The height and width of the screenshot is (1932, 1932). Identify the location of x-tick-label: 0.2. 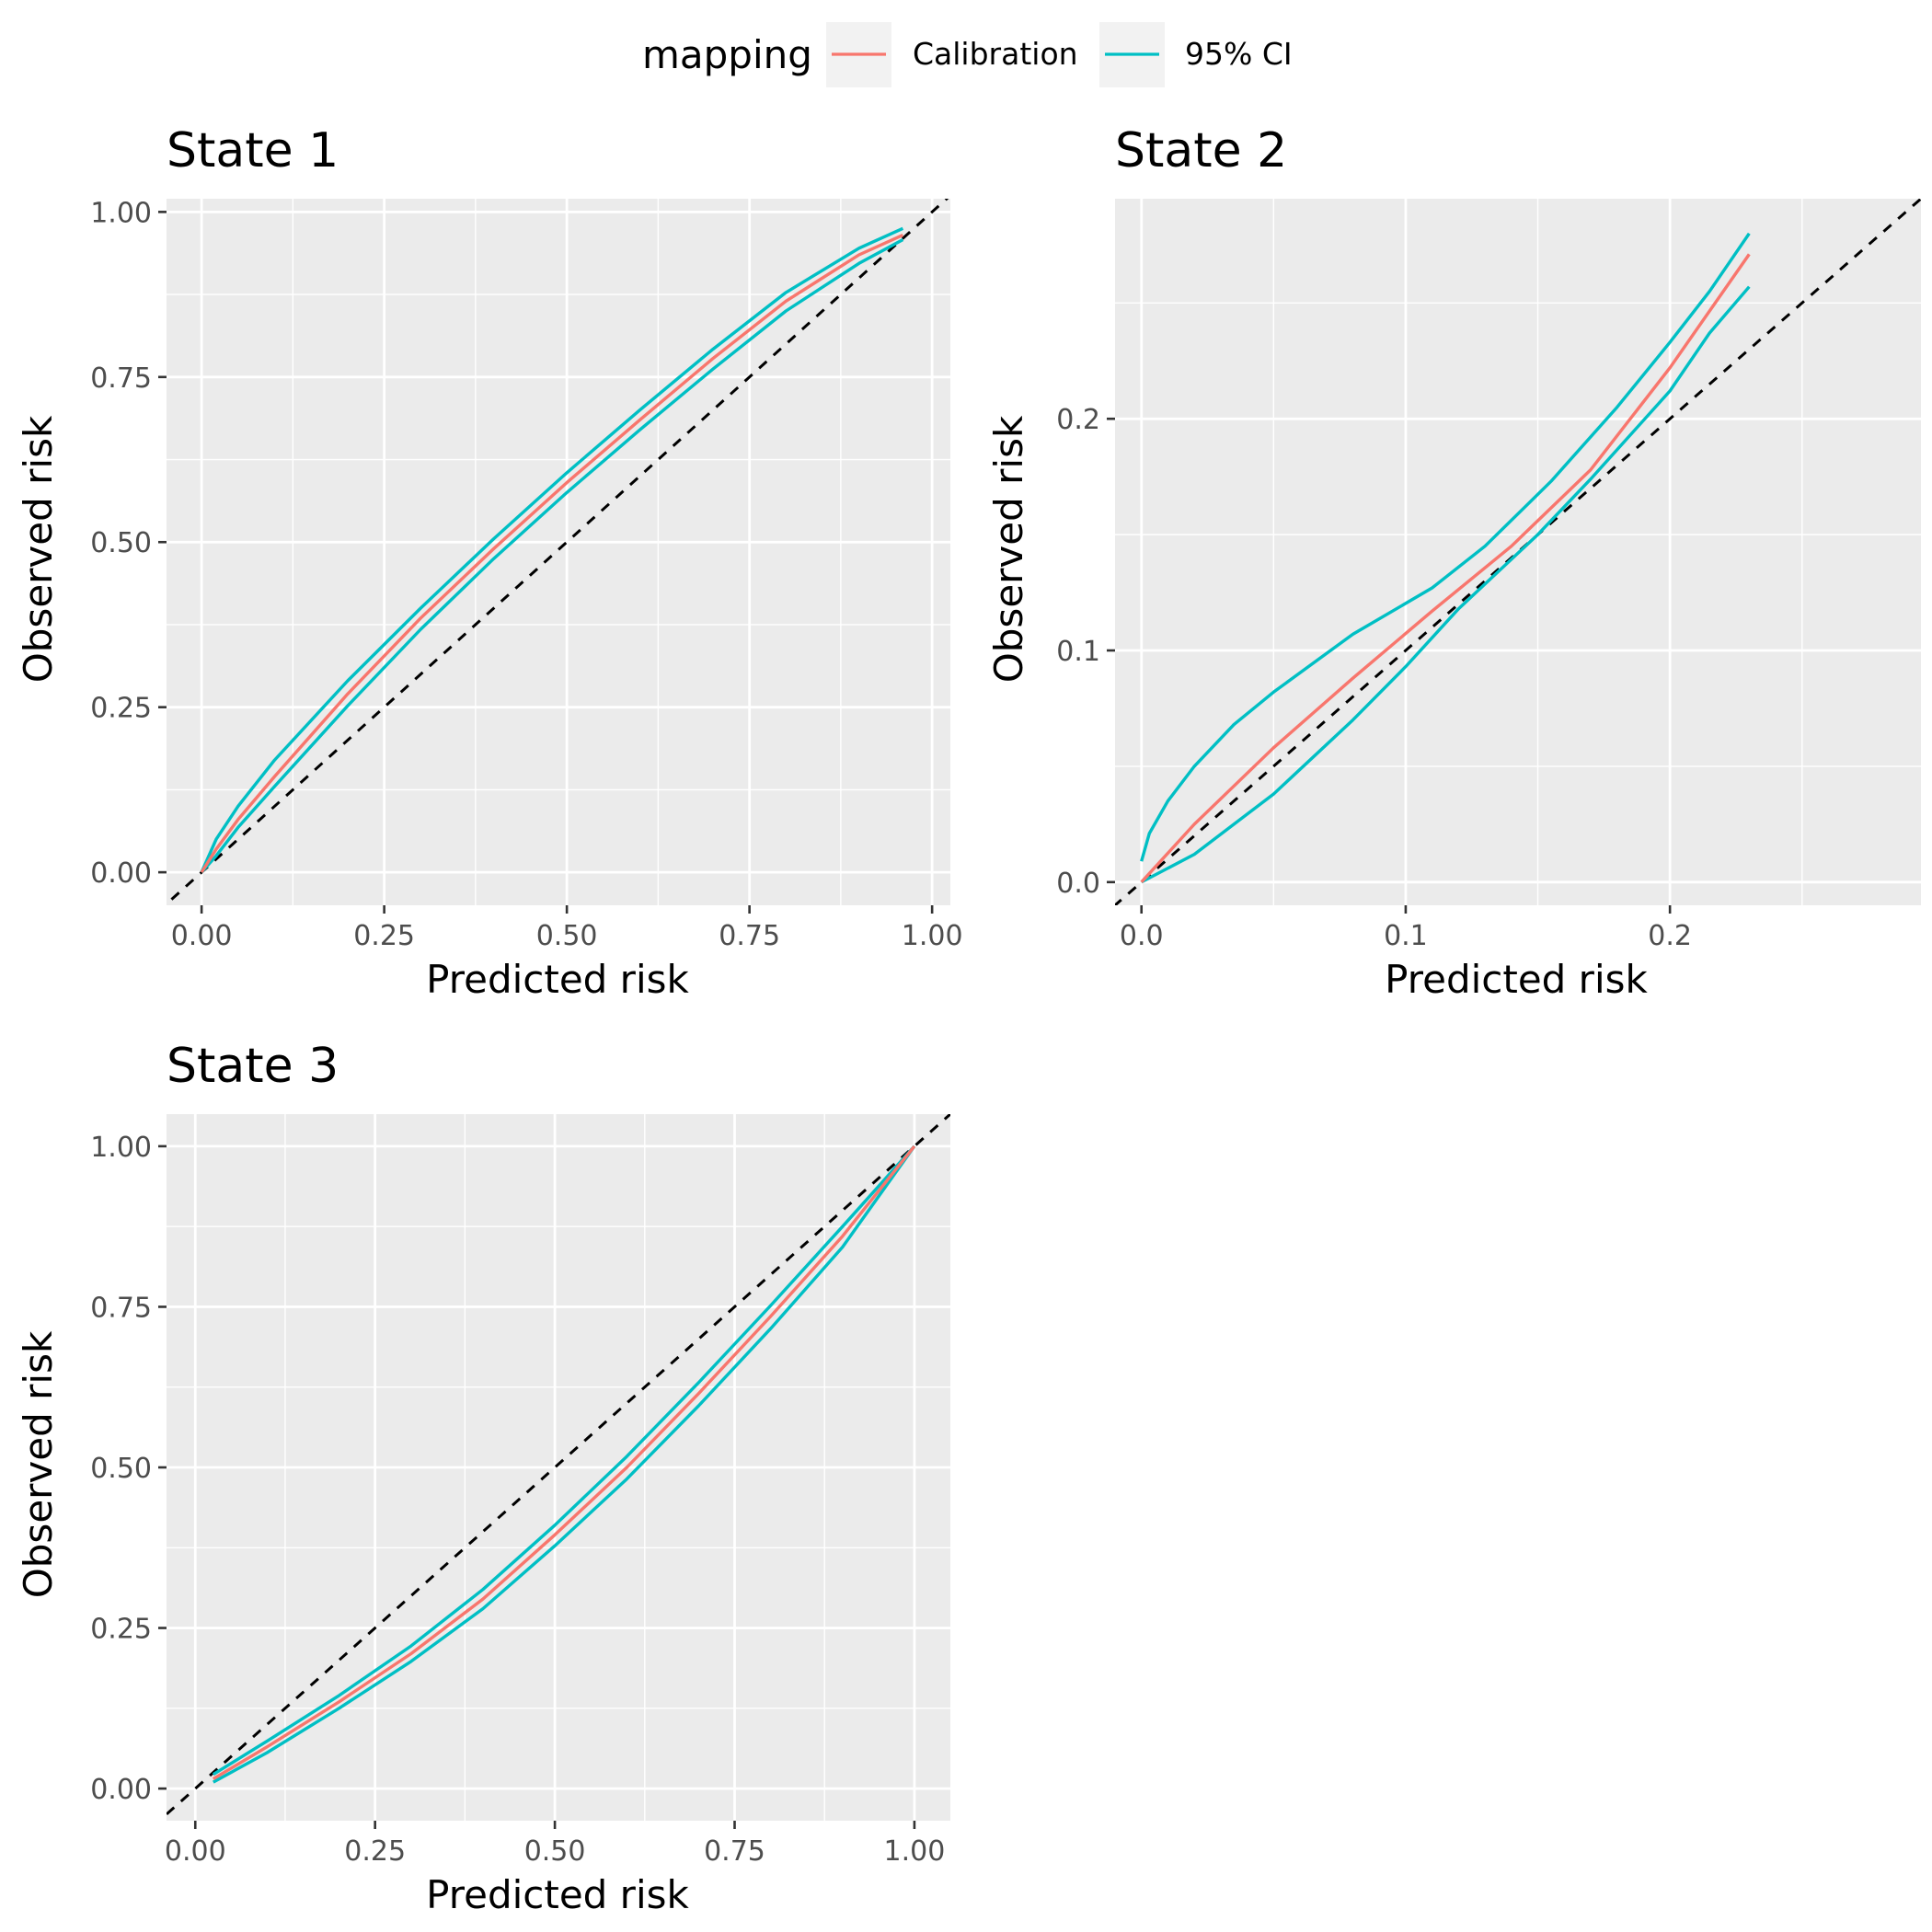
(1670, 936).